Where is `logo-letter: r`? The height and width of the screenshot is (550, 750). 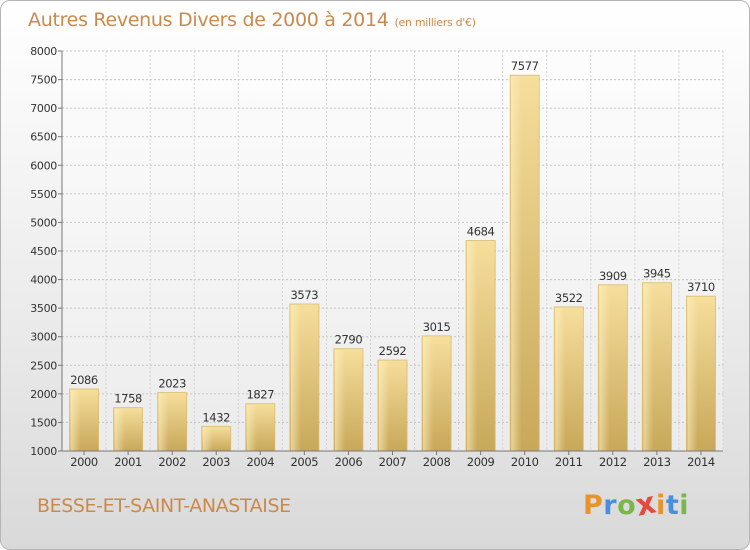 logo-letter: r is located at coordinates (610, 505).